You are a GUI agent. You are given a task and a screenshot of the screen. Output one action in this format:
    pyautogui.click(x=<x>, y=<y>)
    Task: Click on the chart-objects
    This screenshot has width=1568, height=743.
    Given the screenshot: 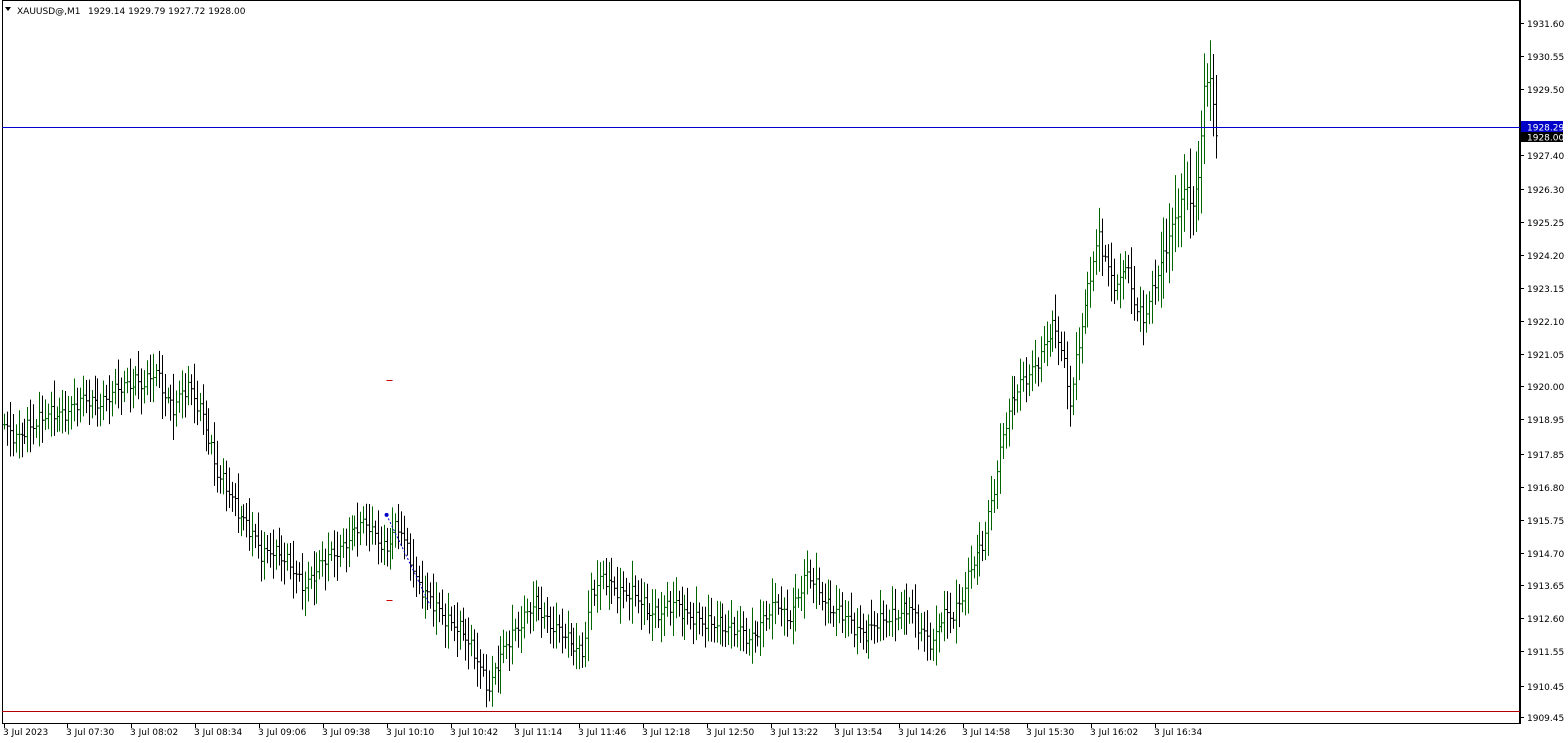 What is the action you would take?
    pyautogui.click(x=407, y=493)
    